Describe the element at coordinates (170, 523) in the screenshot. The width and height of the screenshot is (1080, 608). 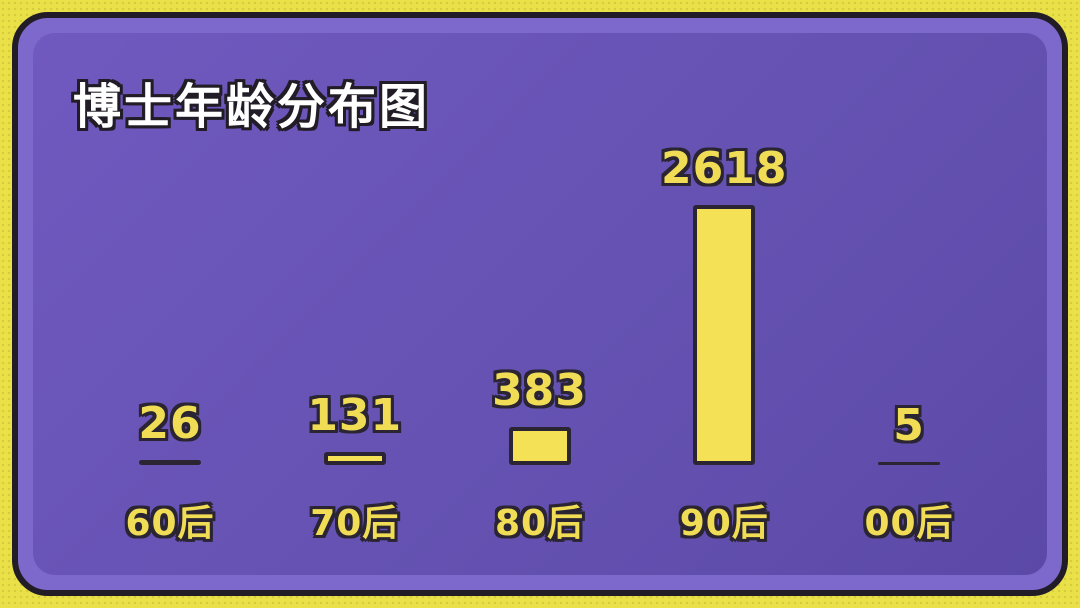
I see `category-label: 60后` at that location.